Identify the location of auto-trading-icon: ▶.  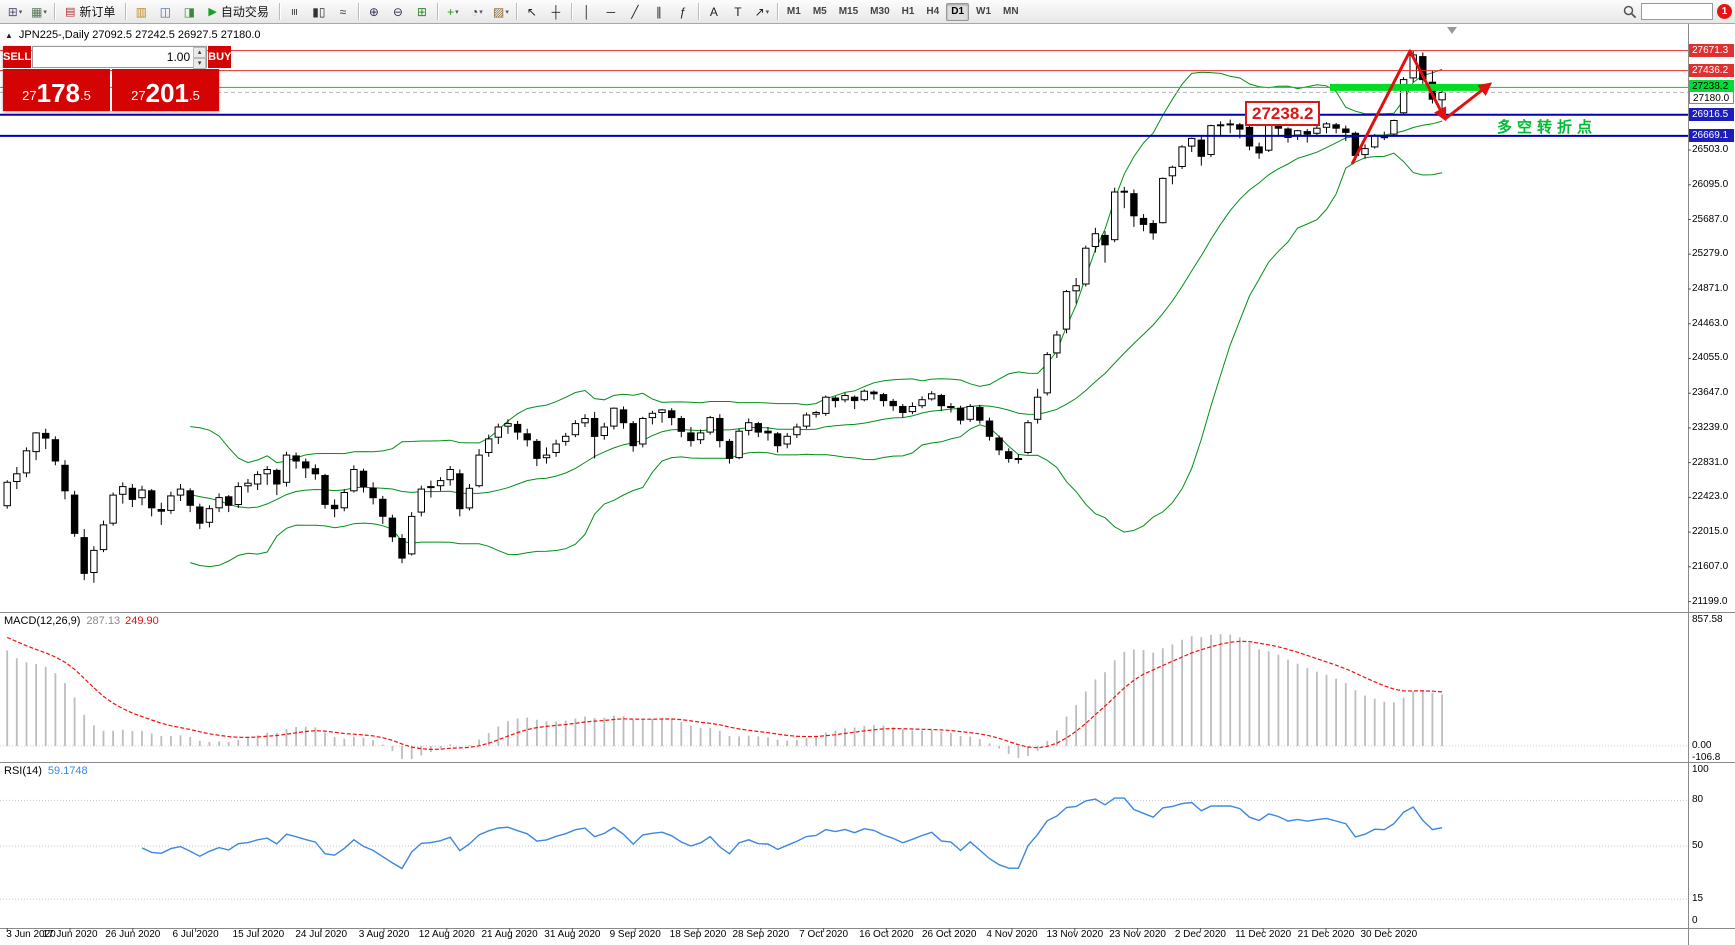
(212, 12).